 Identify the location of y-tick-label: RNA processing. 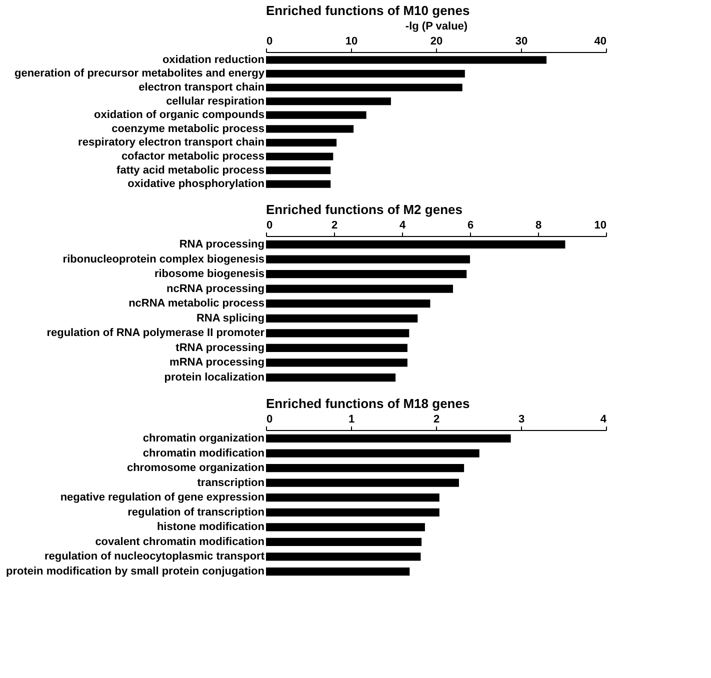
(221, 244).